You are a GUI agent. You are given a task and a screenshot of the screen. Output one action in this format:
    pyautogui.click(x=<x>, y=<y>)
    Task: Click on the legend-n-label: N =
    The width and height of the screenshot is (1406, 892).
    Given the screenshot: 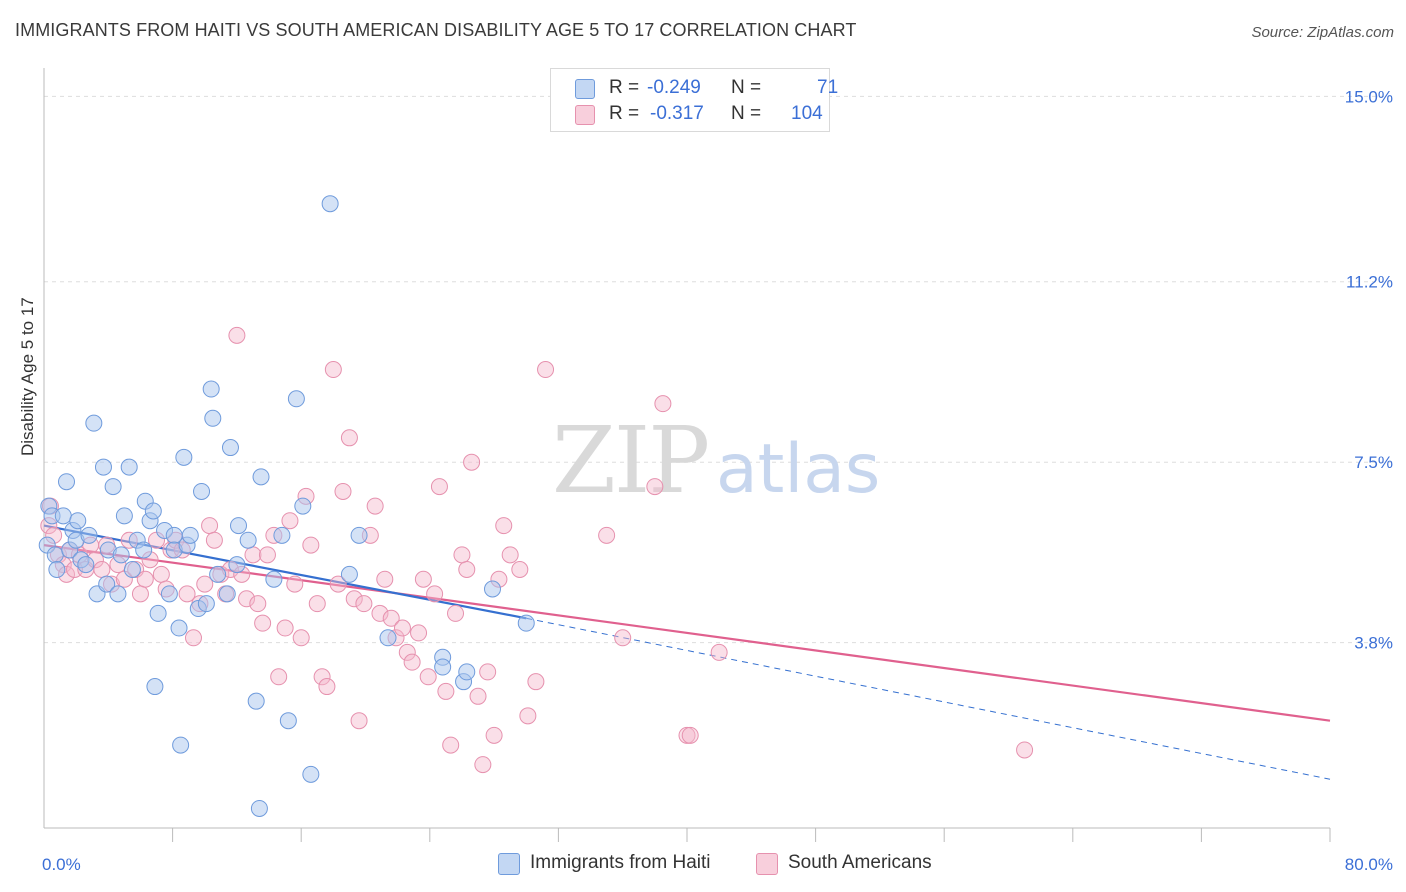 What is the action you would take?
    pyautogui.click(x=746, y=113)
    